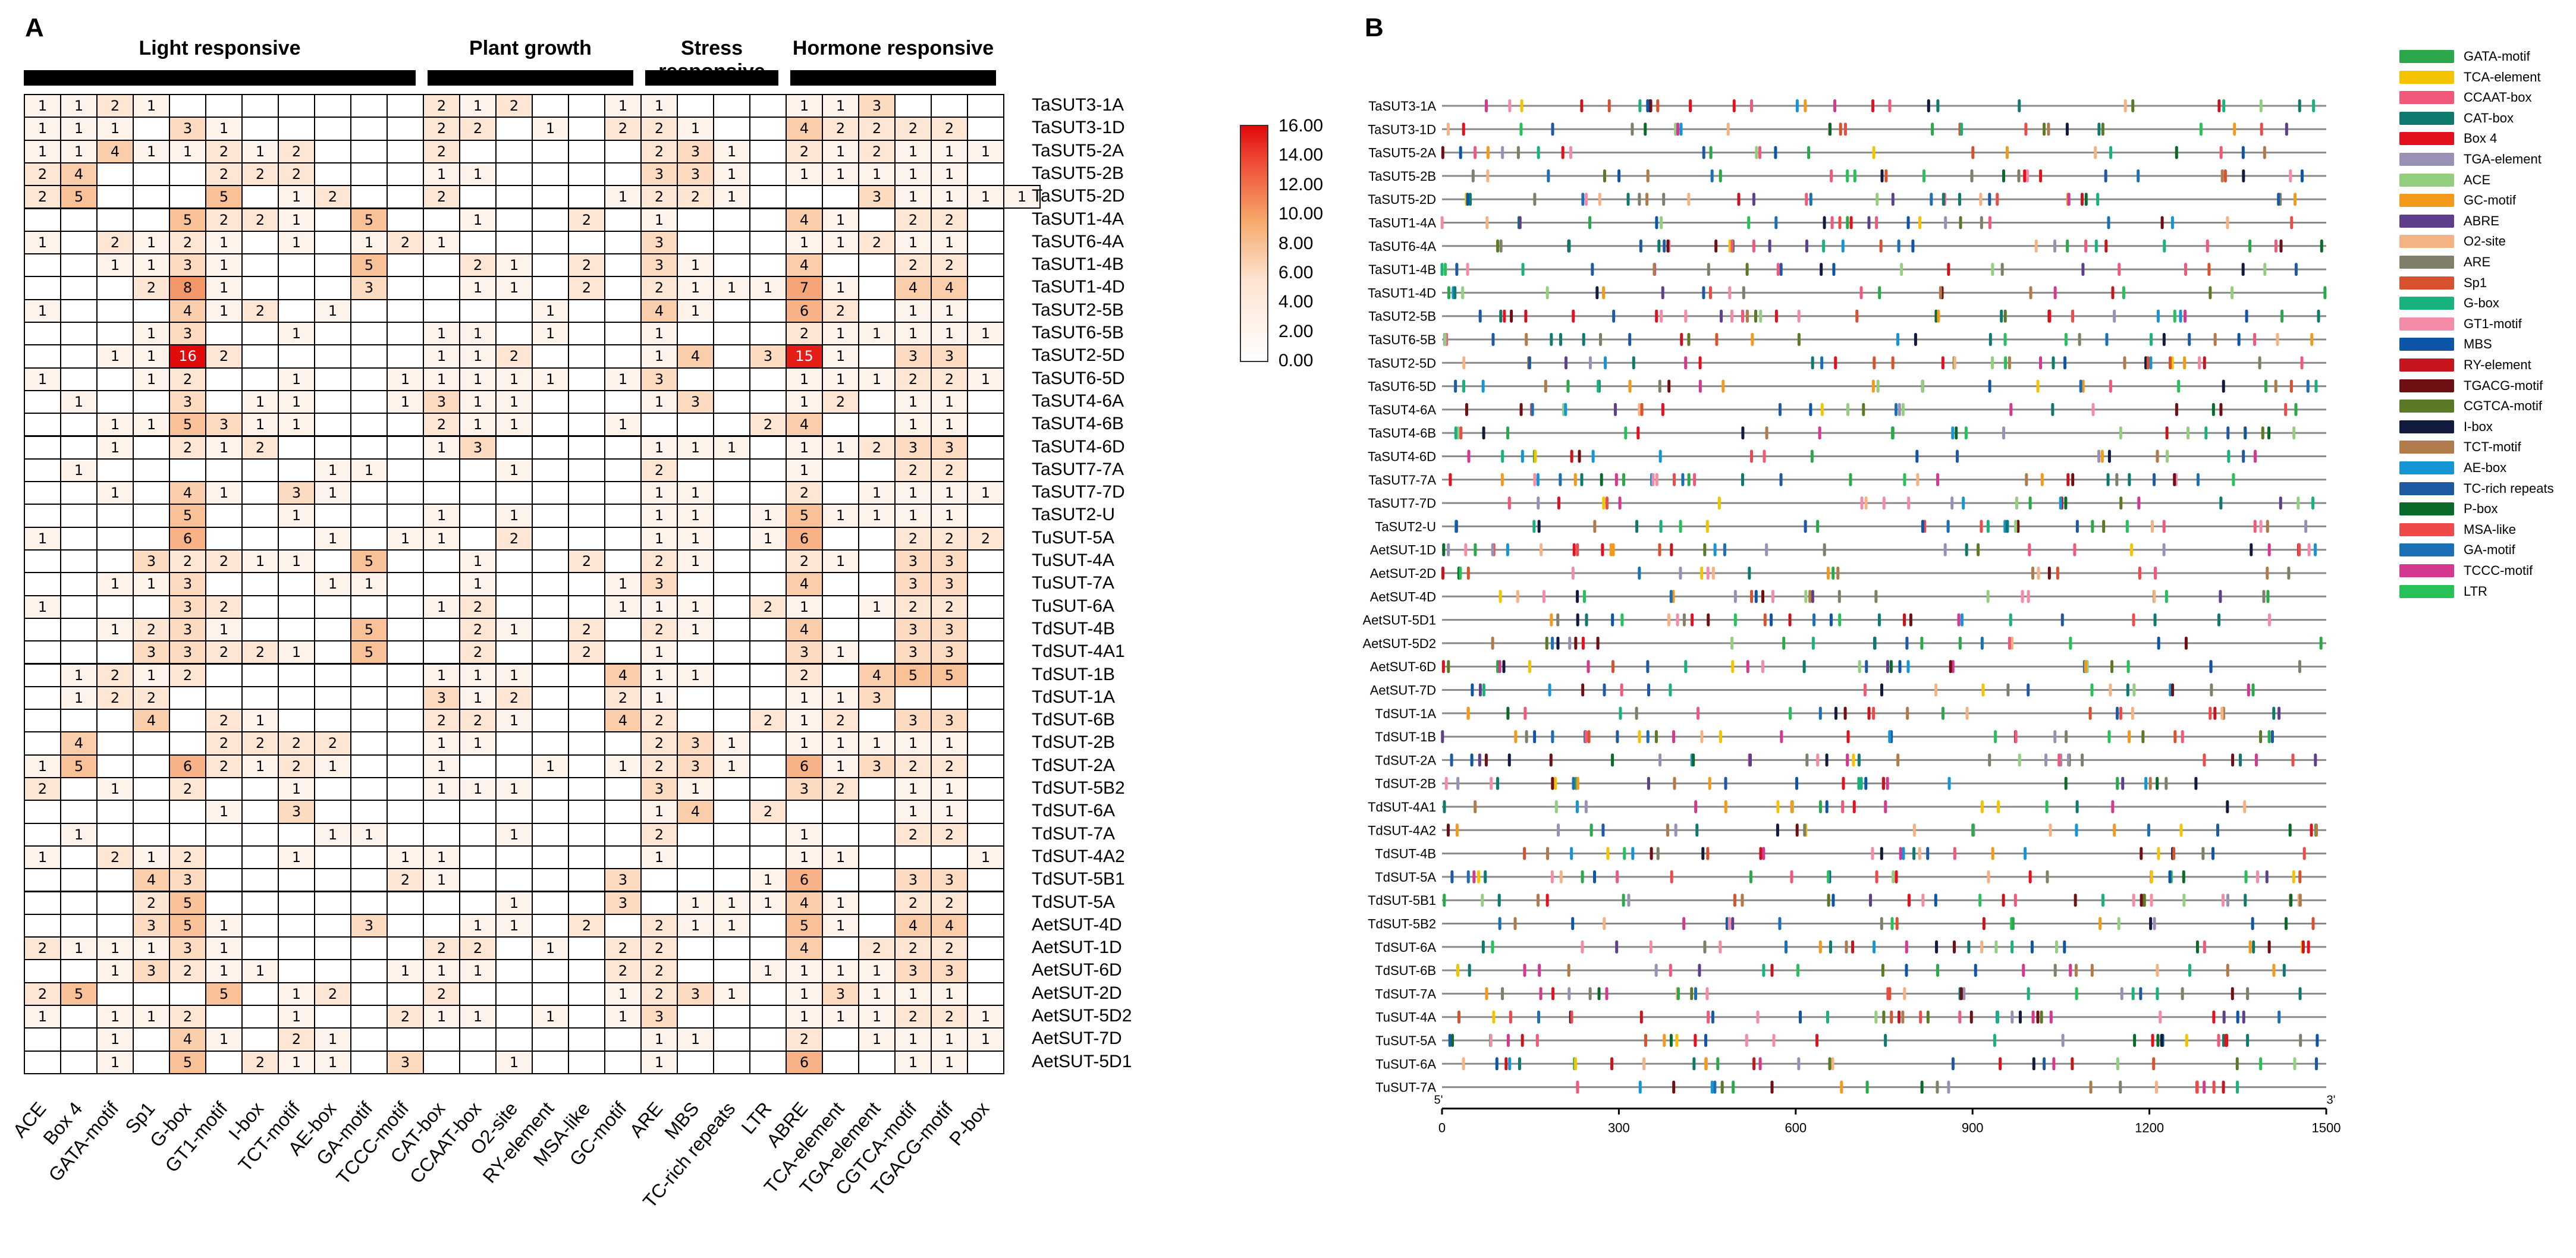 The width and height of the screenshot is (2576, 1258). I want to click on heatmap-cell: 2, so click(332, 197).